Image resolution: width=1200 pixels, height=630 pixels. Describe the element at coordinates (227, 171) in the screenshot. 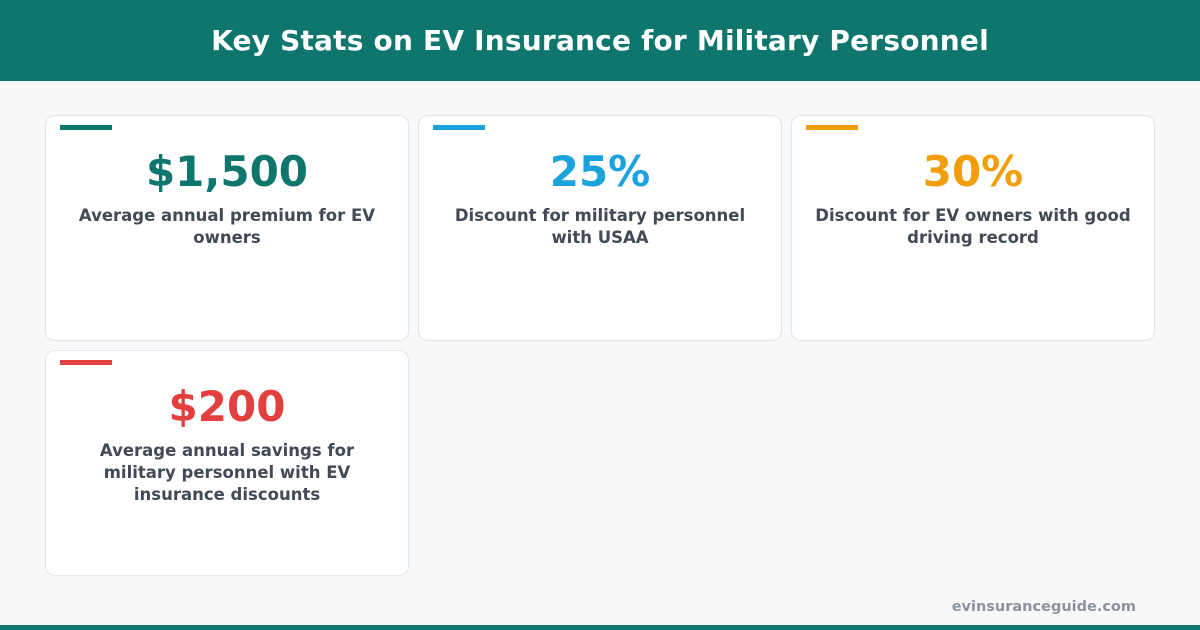

I see `stat-value: $1,500` at that location.